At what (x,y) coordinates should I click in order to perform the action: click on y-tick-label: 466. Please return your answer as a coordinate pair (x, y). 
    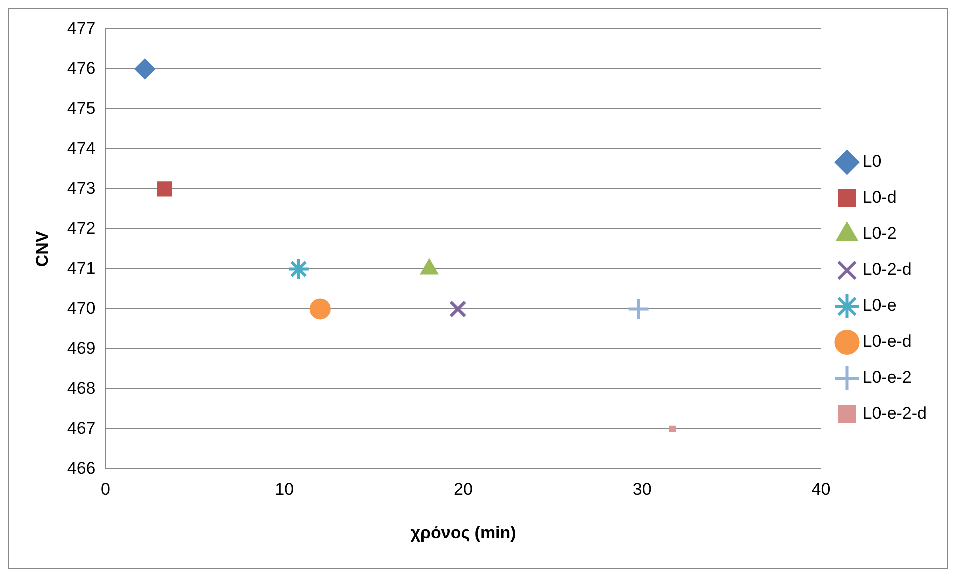
    Looking at the image, I should click on (81, 468).